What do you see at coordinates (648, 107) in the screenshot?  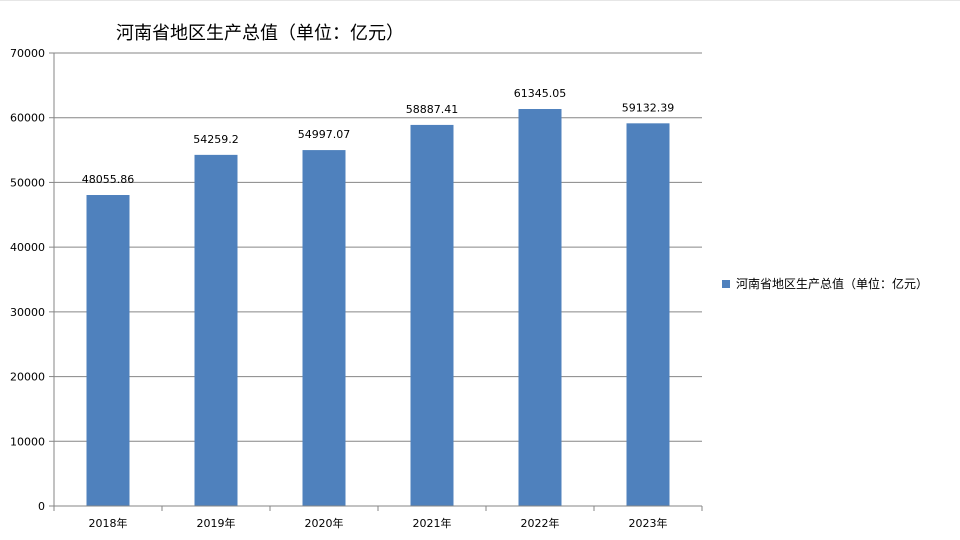 I see `data-label: 59132.39` at bounding box center [648, 107].